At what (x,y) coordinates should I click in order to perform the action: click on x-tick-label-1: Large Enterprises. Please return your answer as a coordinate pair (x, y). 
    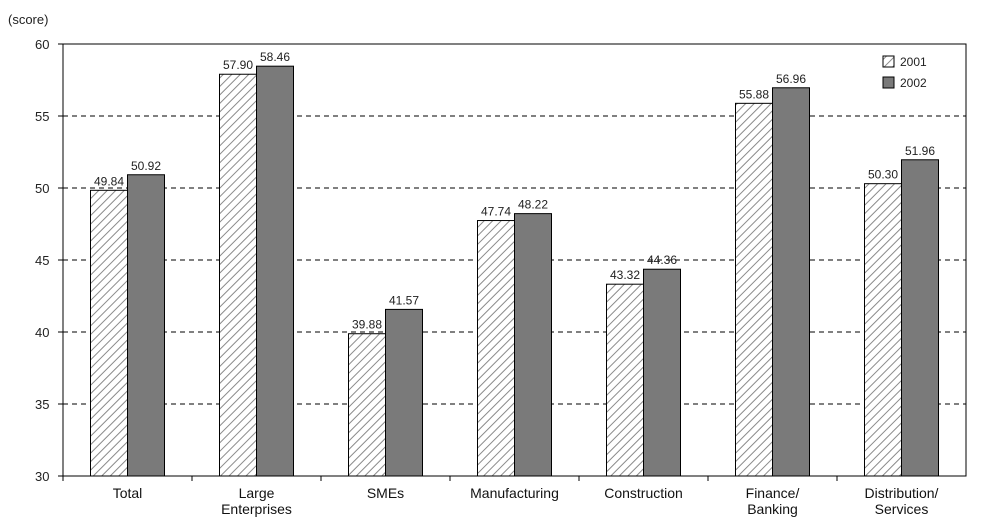
    Looking at the image, I should click on (256, 501).